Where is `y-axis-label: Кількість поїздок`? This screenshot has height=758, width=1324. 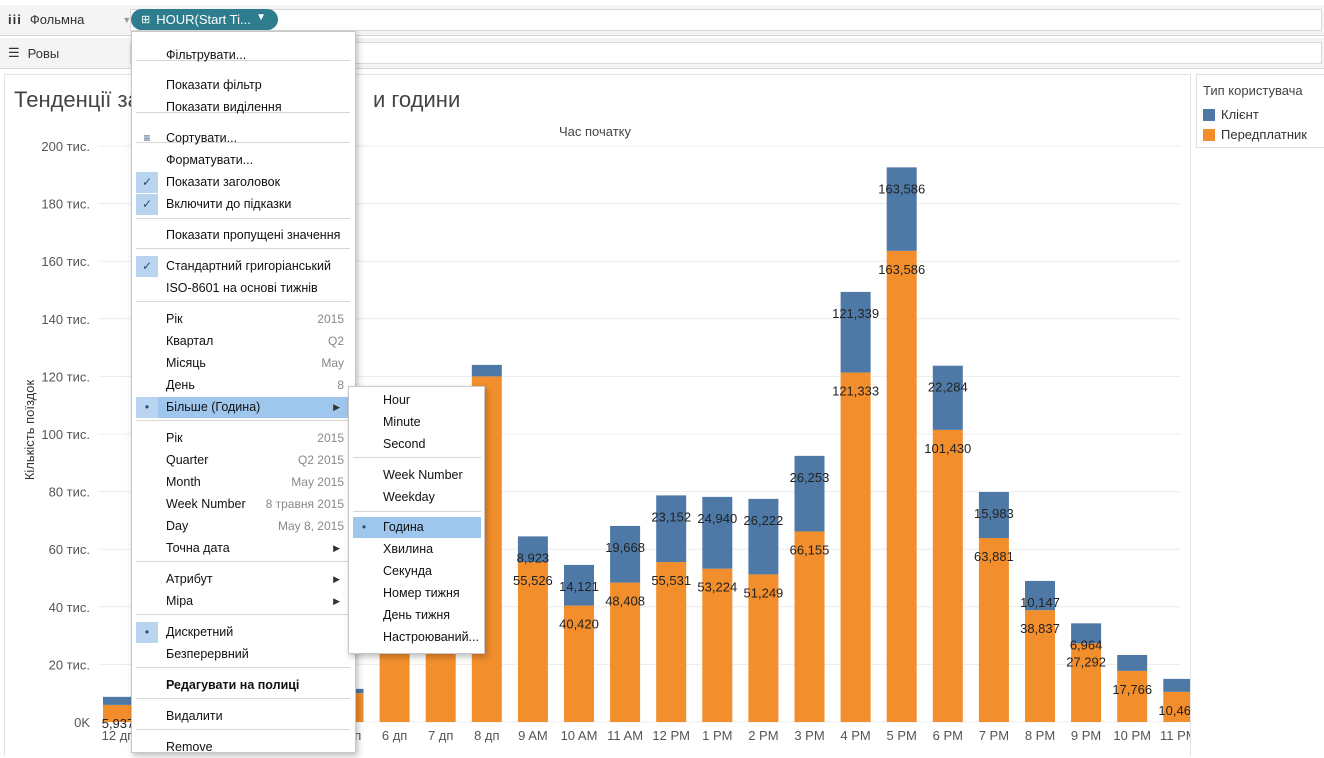
y-axis-label: Кількість поїздок is located at coordinates (29, 430).